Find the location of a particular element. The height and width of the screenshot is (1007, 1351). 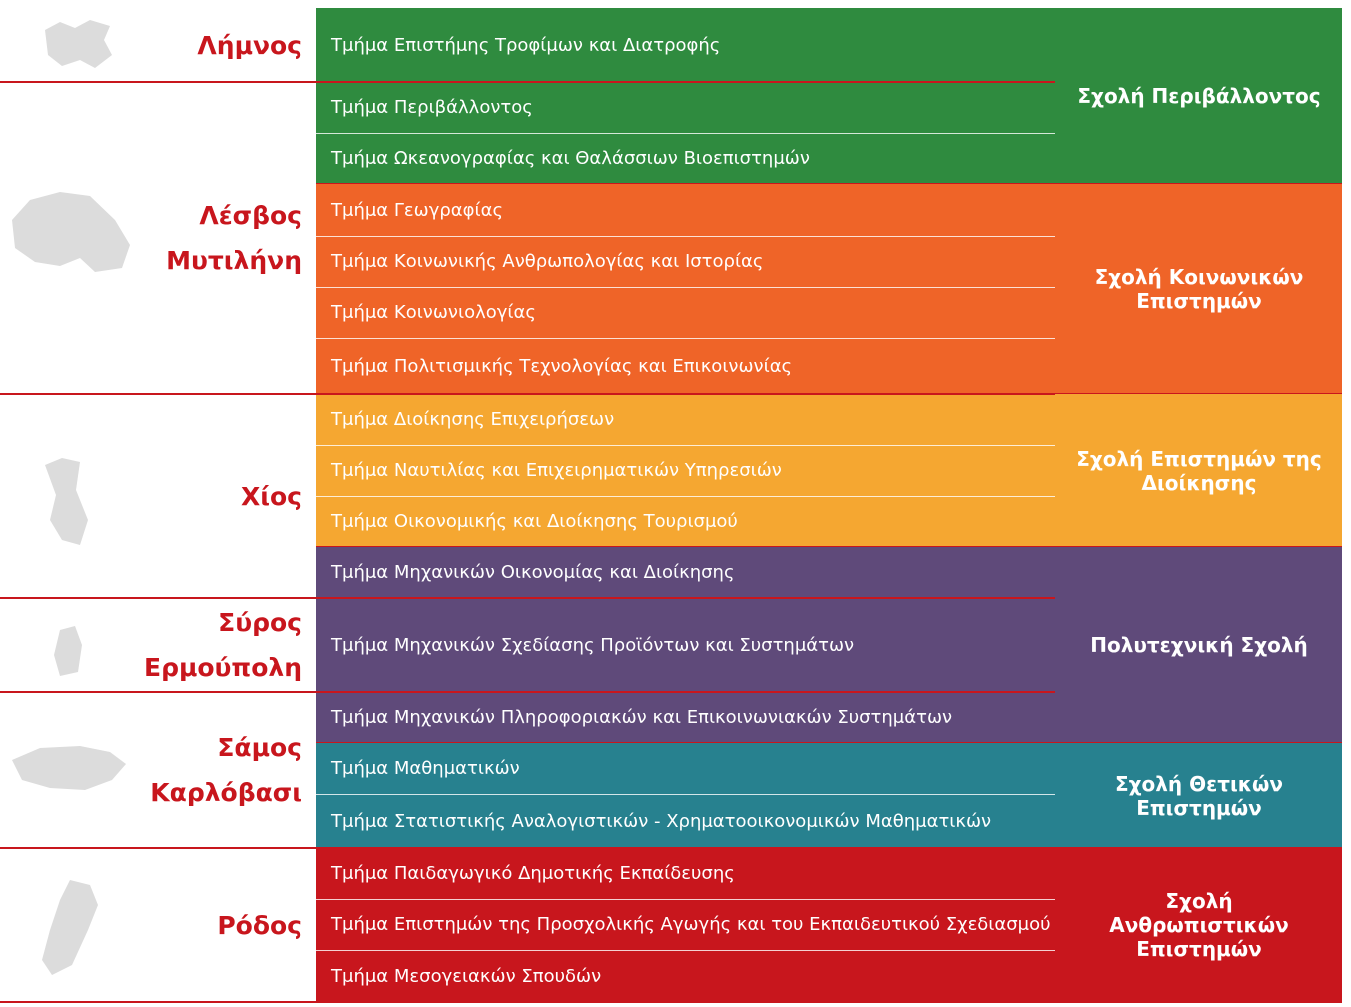

island-name: Μυτιλήνη is located at coordinates (234, 260).